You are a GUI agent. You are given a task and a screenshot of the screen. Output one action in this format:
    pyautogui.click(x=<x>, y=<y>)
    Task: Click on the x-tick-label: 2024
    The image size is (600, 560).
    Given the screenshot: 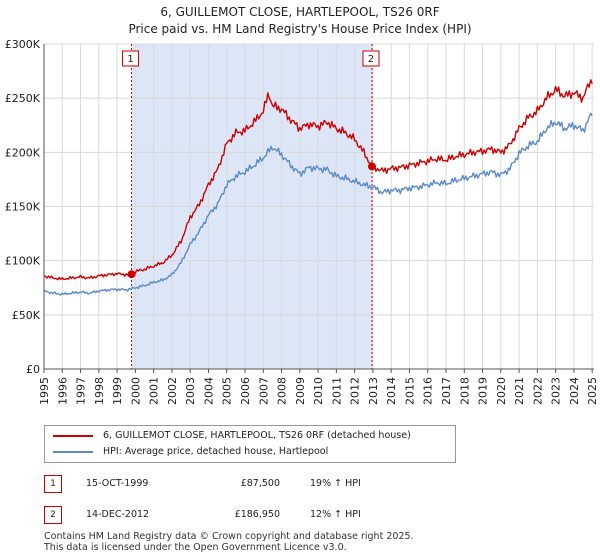 What is the action you would take?
    pyautogui.click(x=574, y=391)
    